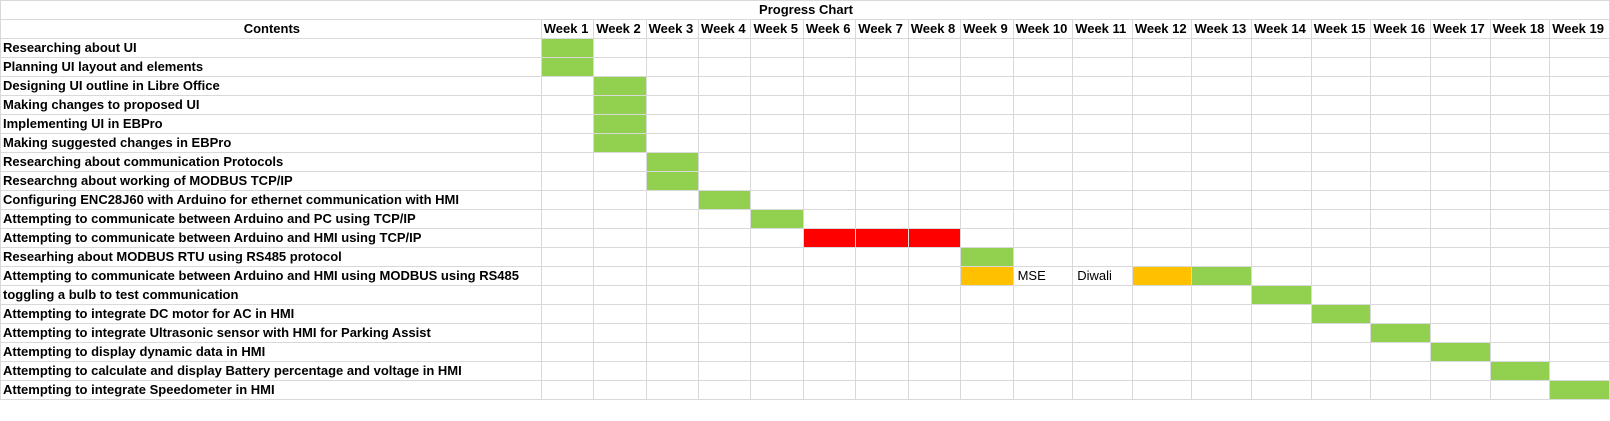 The height and width of the screenshot is (421, 1610). Describe the element at coordinates (271, 48) in the screenshot. I see `task-label: Researching about UI` at that location.